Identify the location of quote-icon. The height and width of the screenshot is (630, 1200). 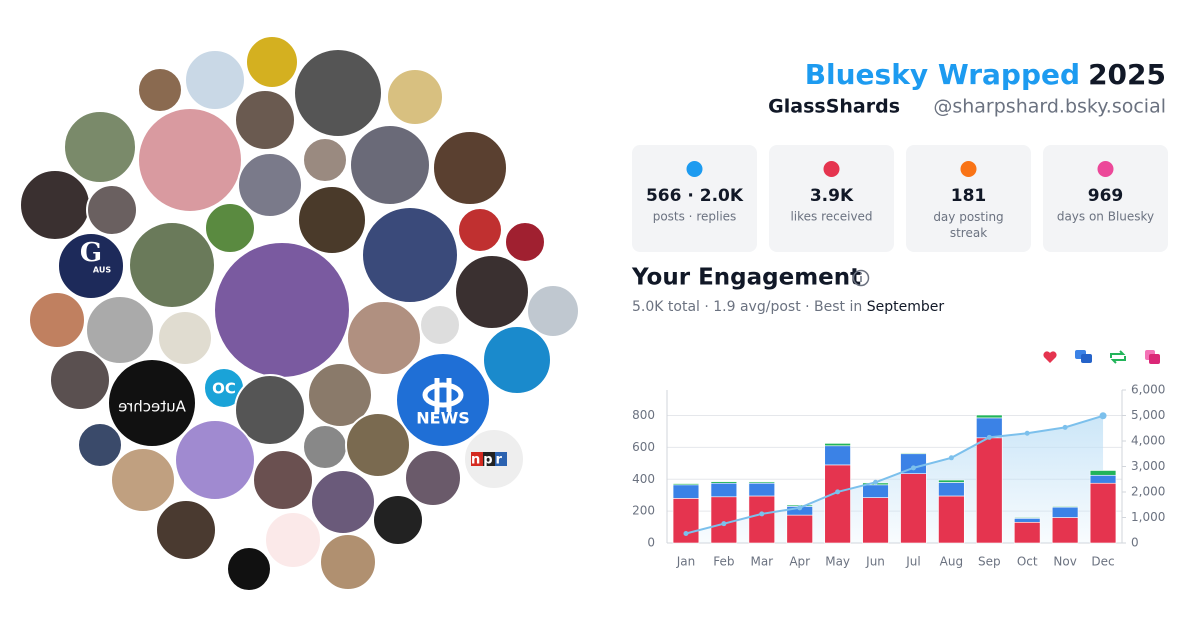
(1152, 357).